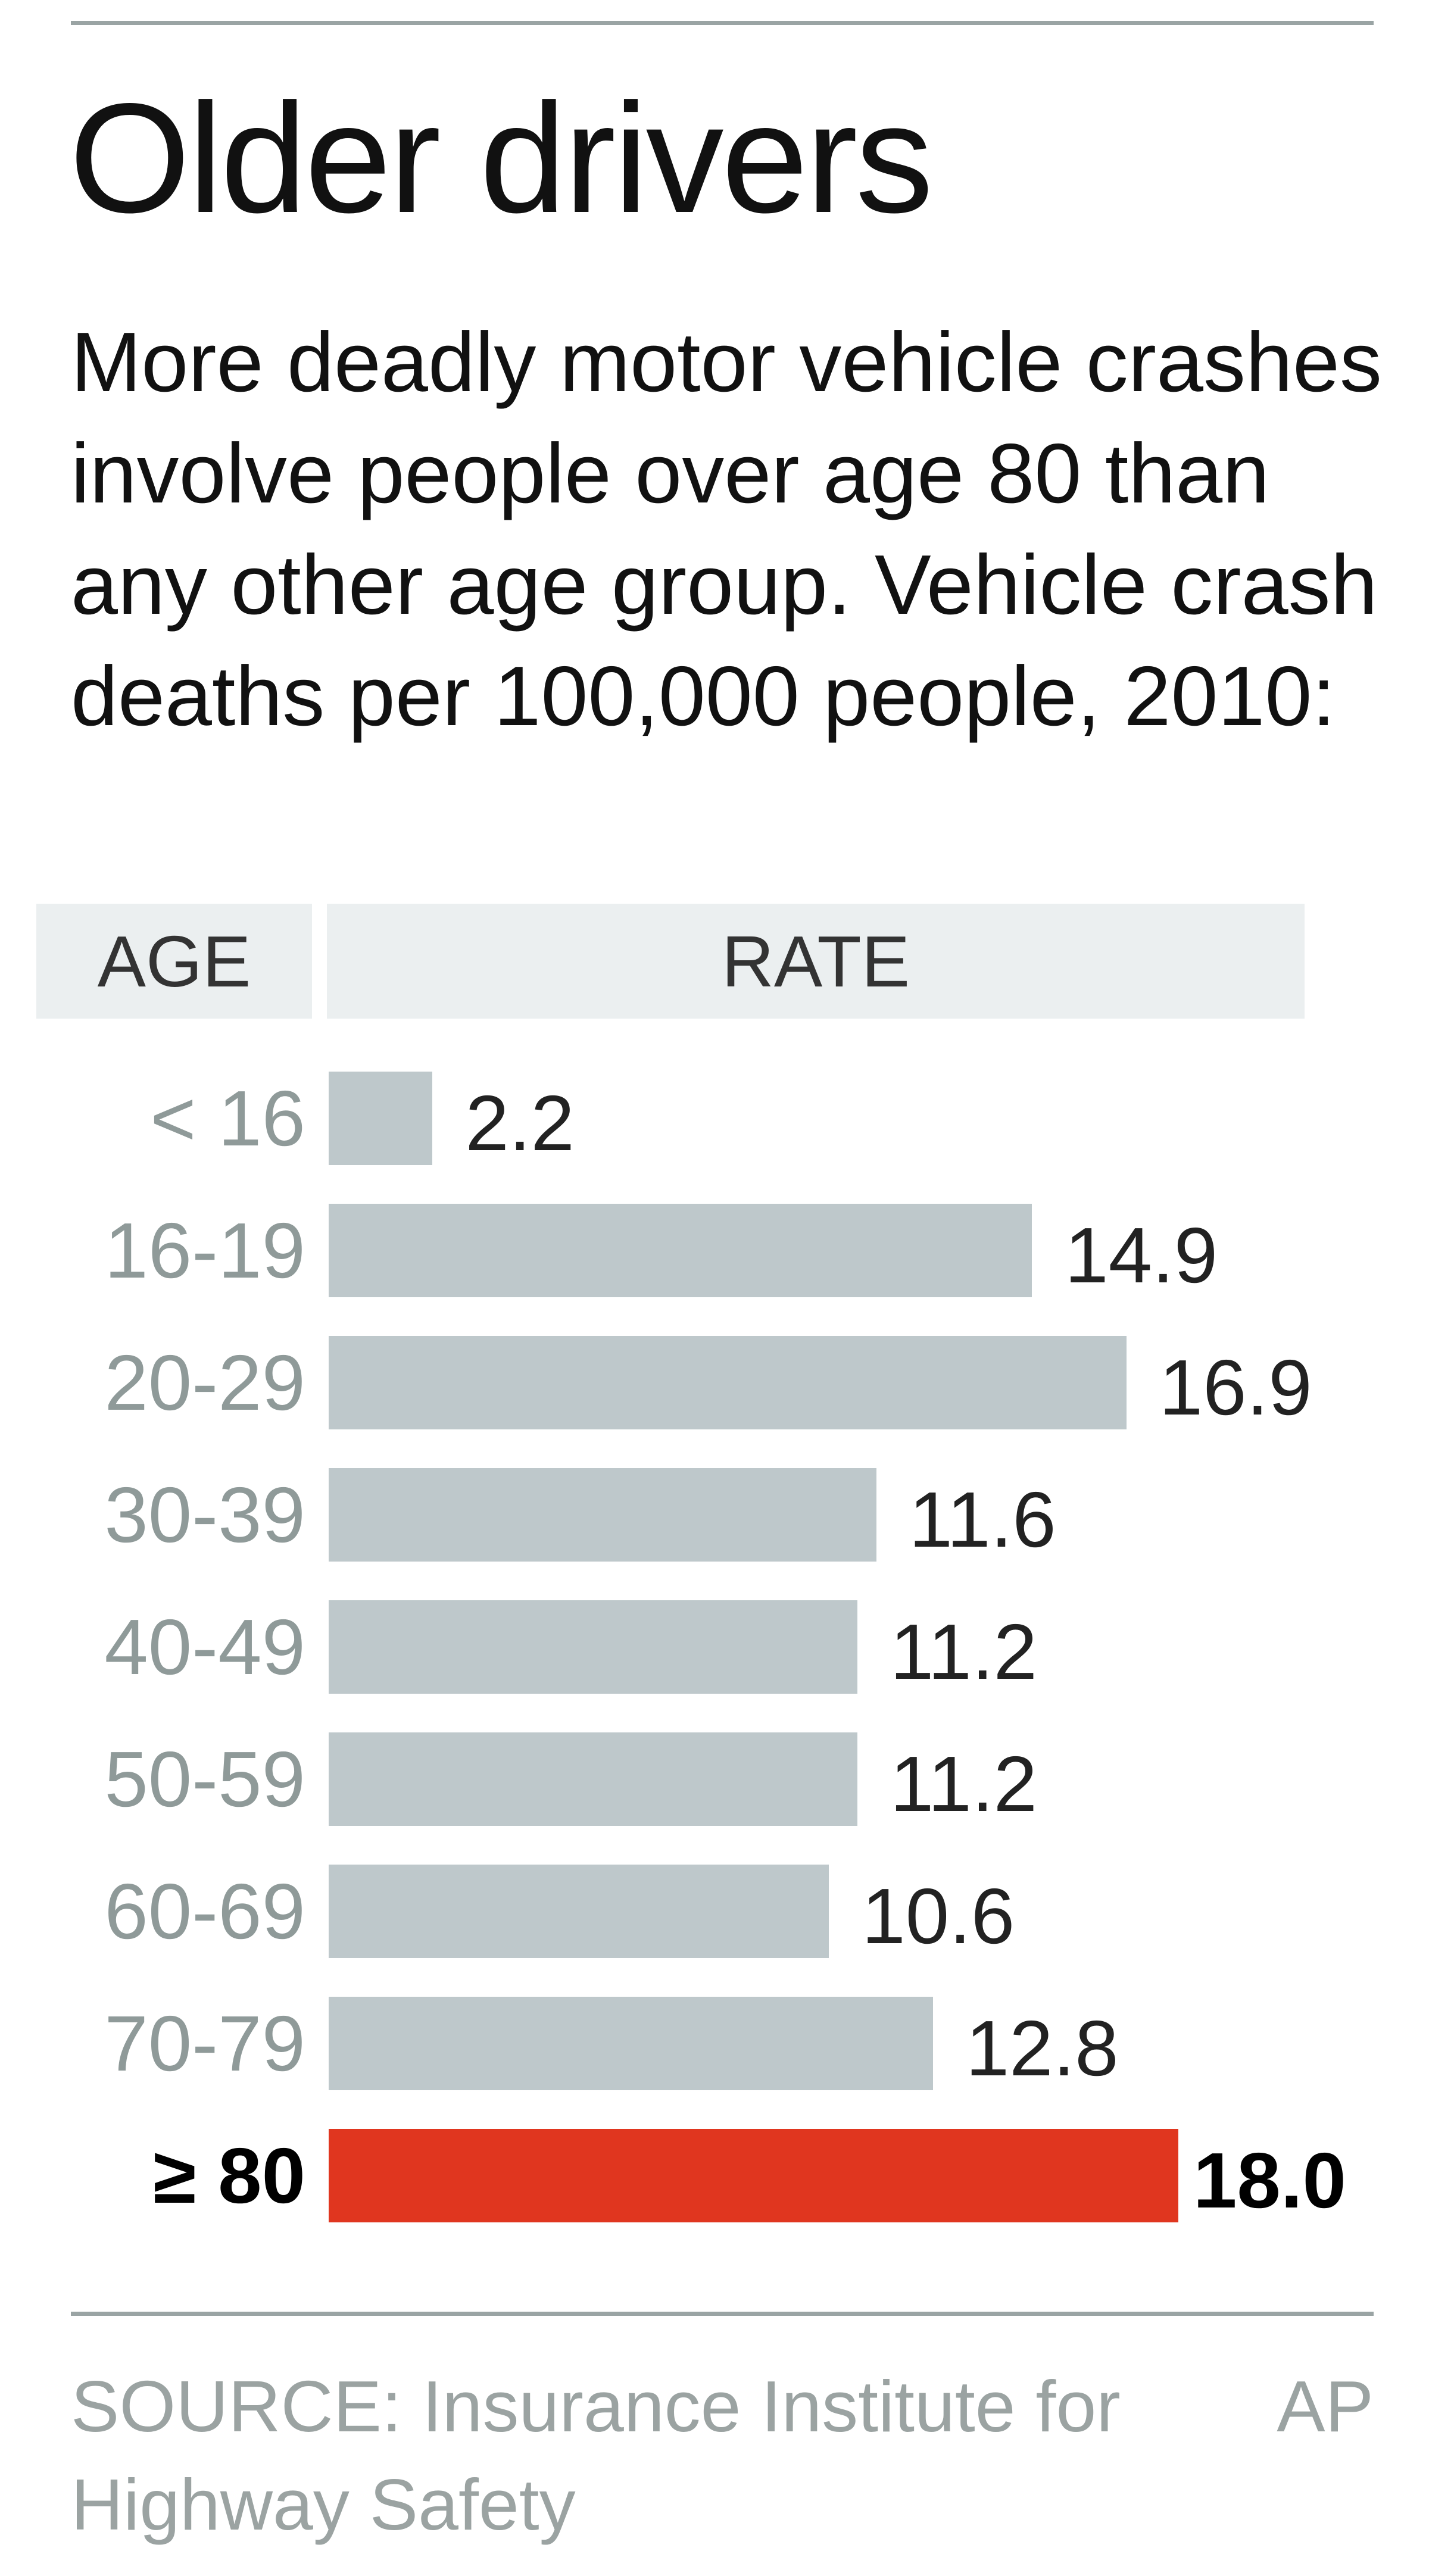 Image resolution: width=1429 pixels, height=2576 pixels. I want to click on value-label: 11.6, so click(983, 1519).